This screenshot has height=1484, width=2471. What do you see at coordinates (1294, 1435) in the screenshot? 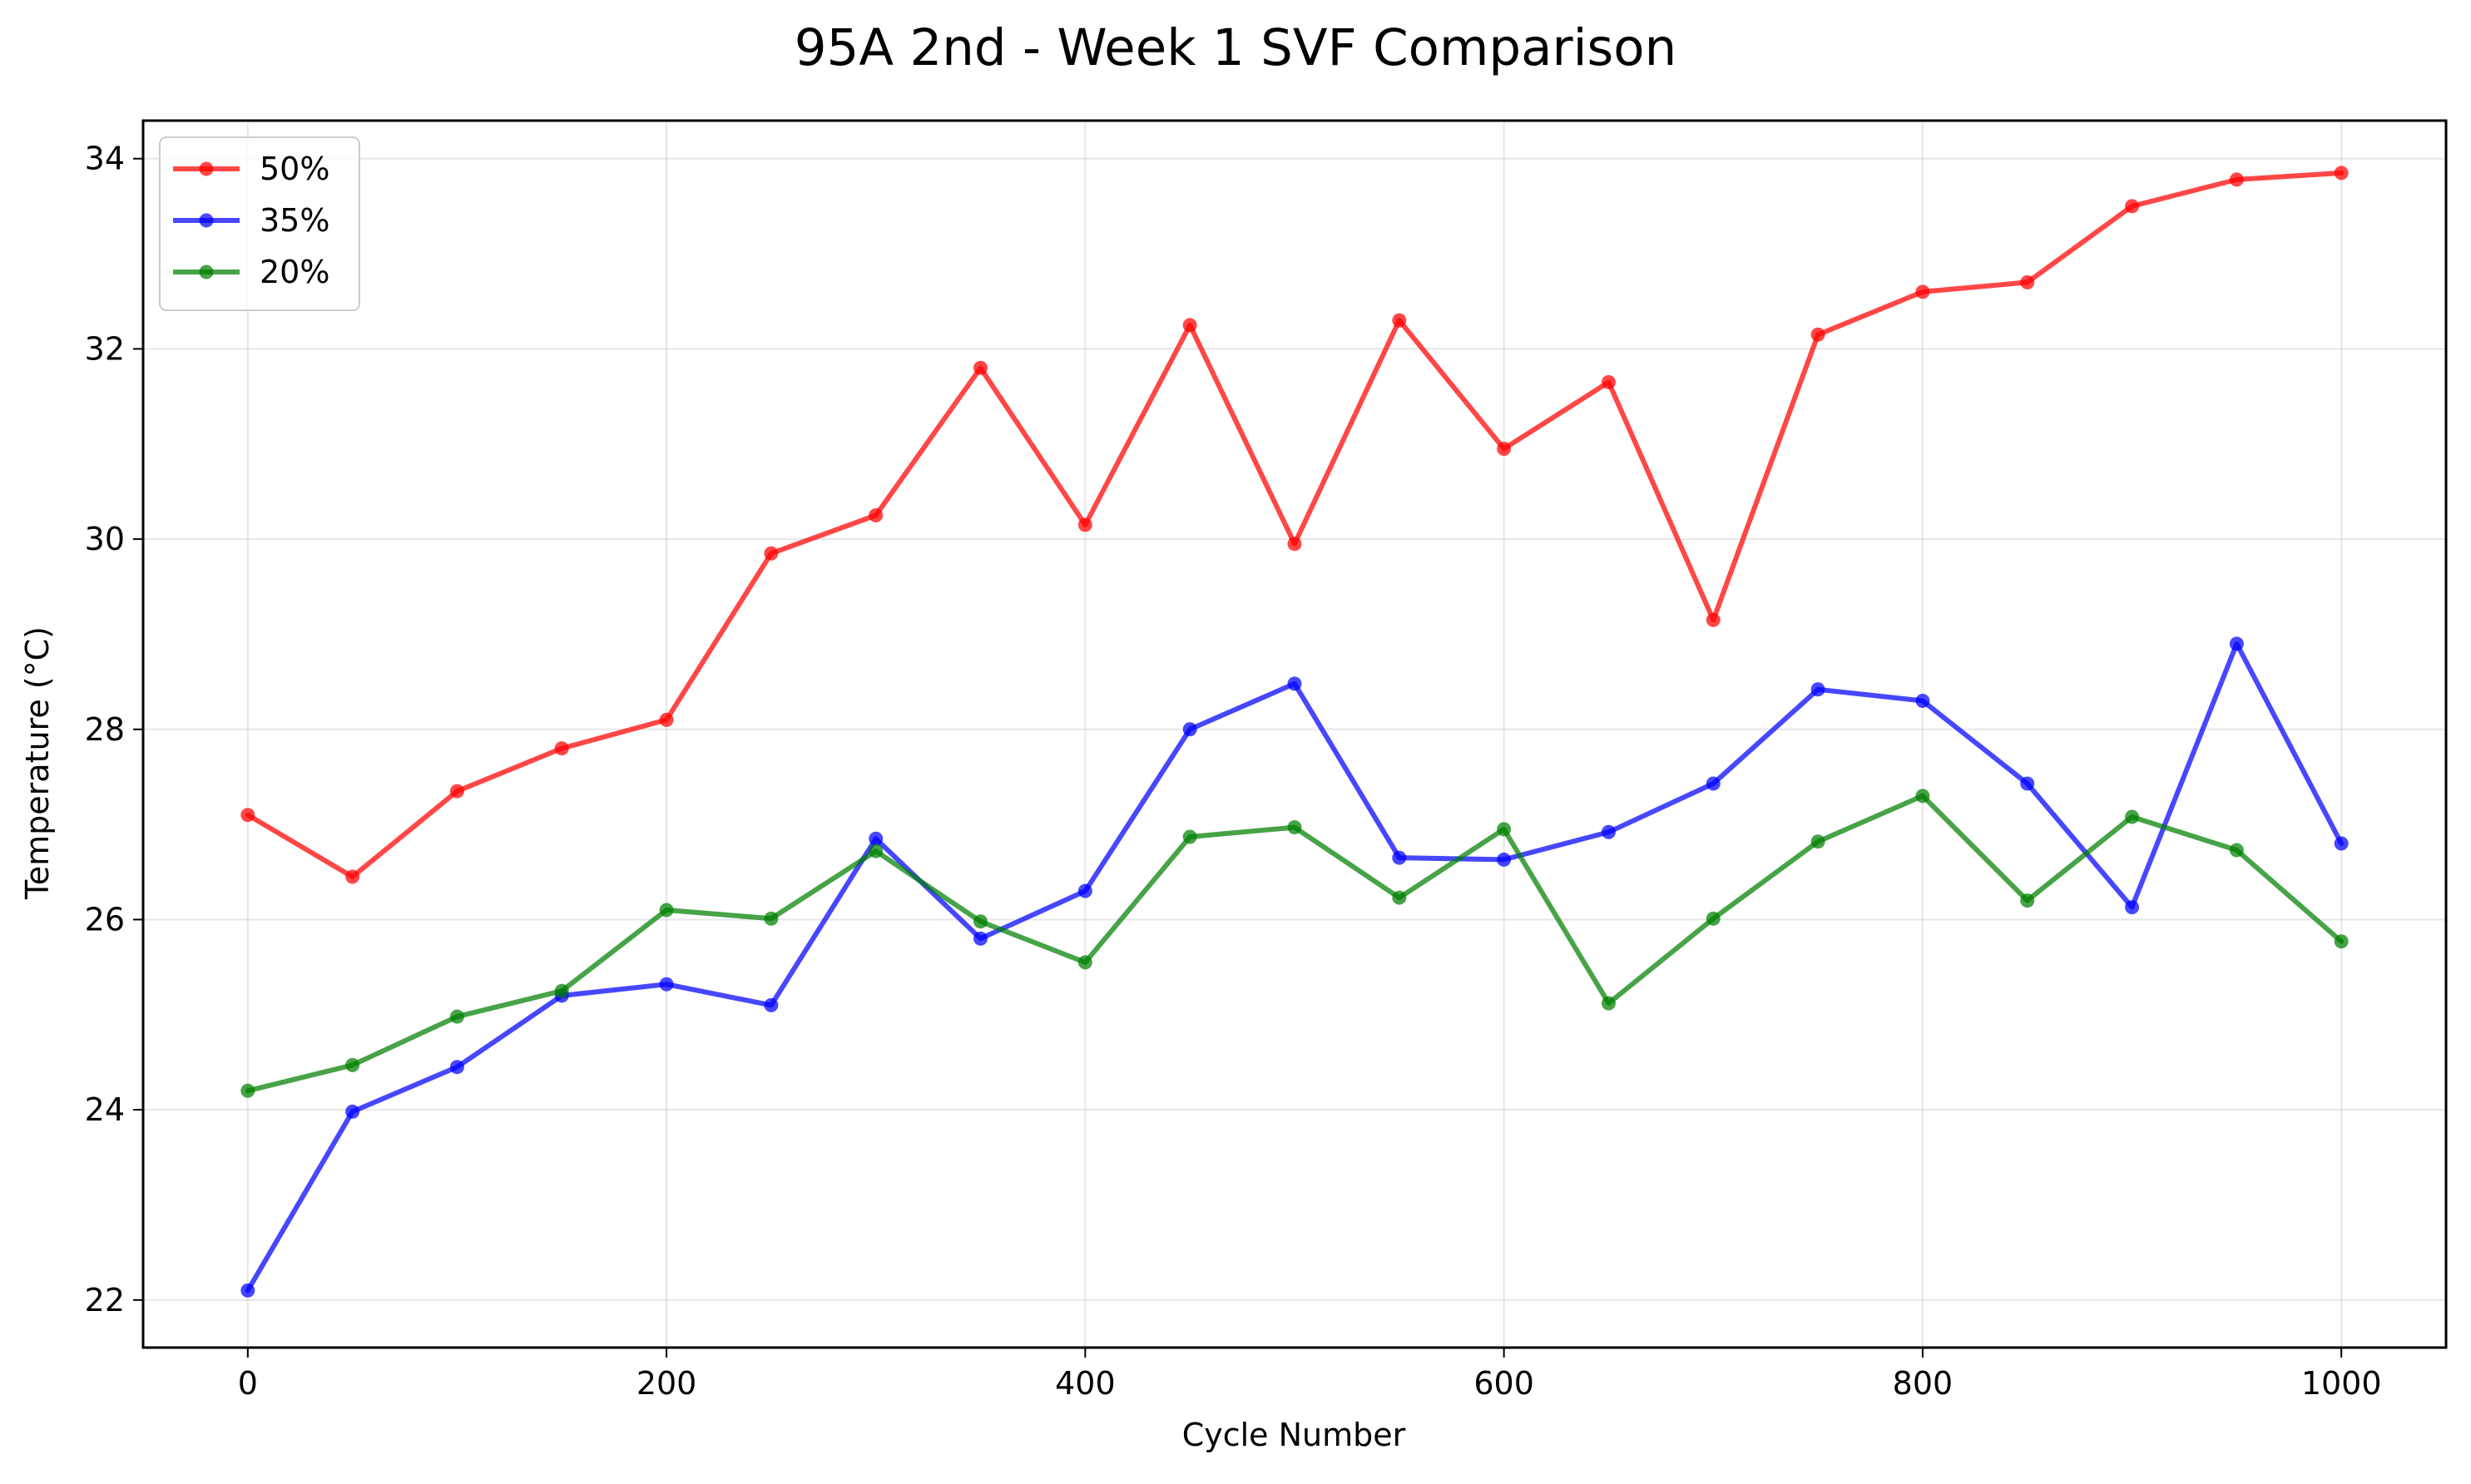
I see `x-axis-label: Cycle Number` at bounding box center [1294, 1435].